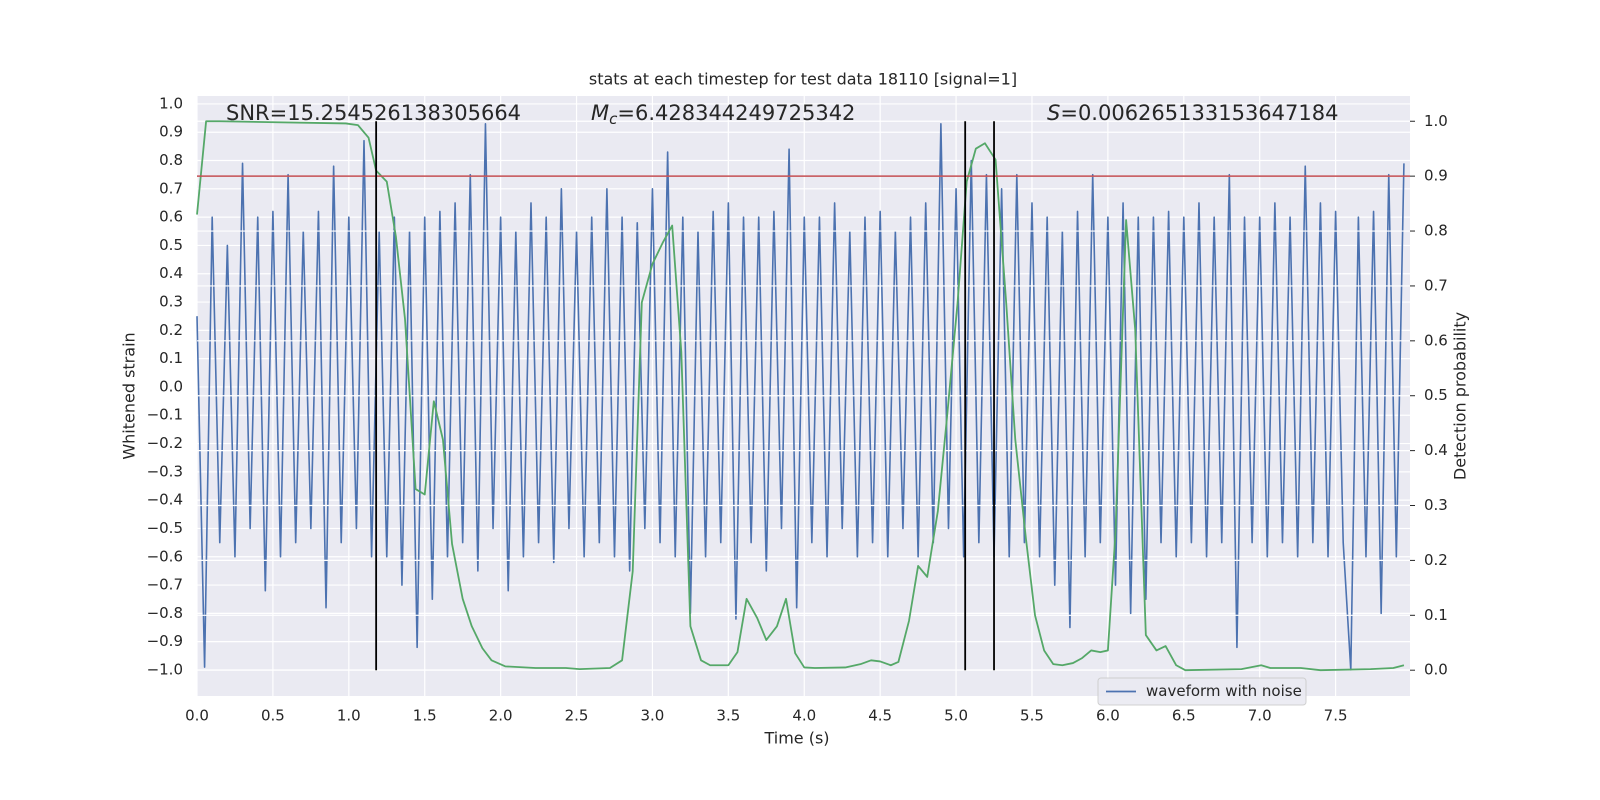 The width and height of the screenshot is (1600, 800). Describe the element at coordinates (1336, 716) in the screenshot. I see `x-tick-label: 7.5` at that location.